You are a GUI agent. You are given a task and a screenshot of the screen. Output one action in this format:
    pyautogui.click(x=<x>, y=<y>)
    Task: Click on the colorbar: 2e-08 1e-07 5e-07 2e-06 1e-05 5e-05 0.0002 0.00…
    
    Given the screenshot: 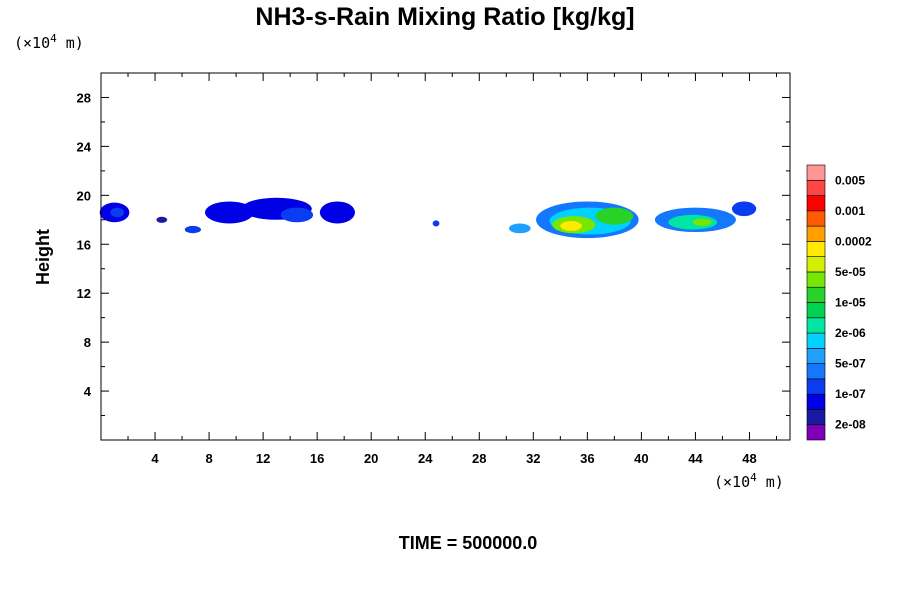 What is the action you would take?
    pyautogui.click(x=839, y=302)
    